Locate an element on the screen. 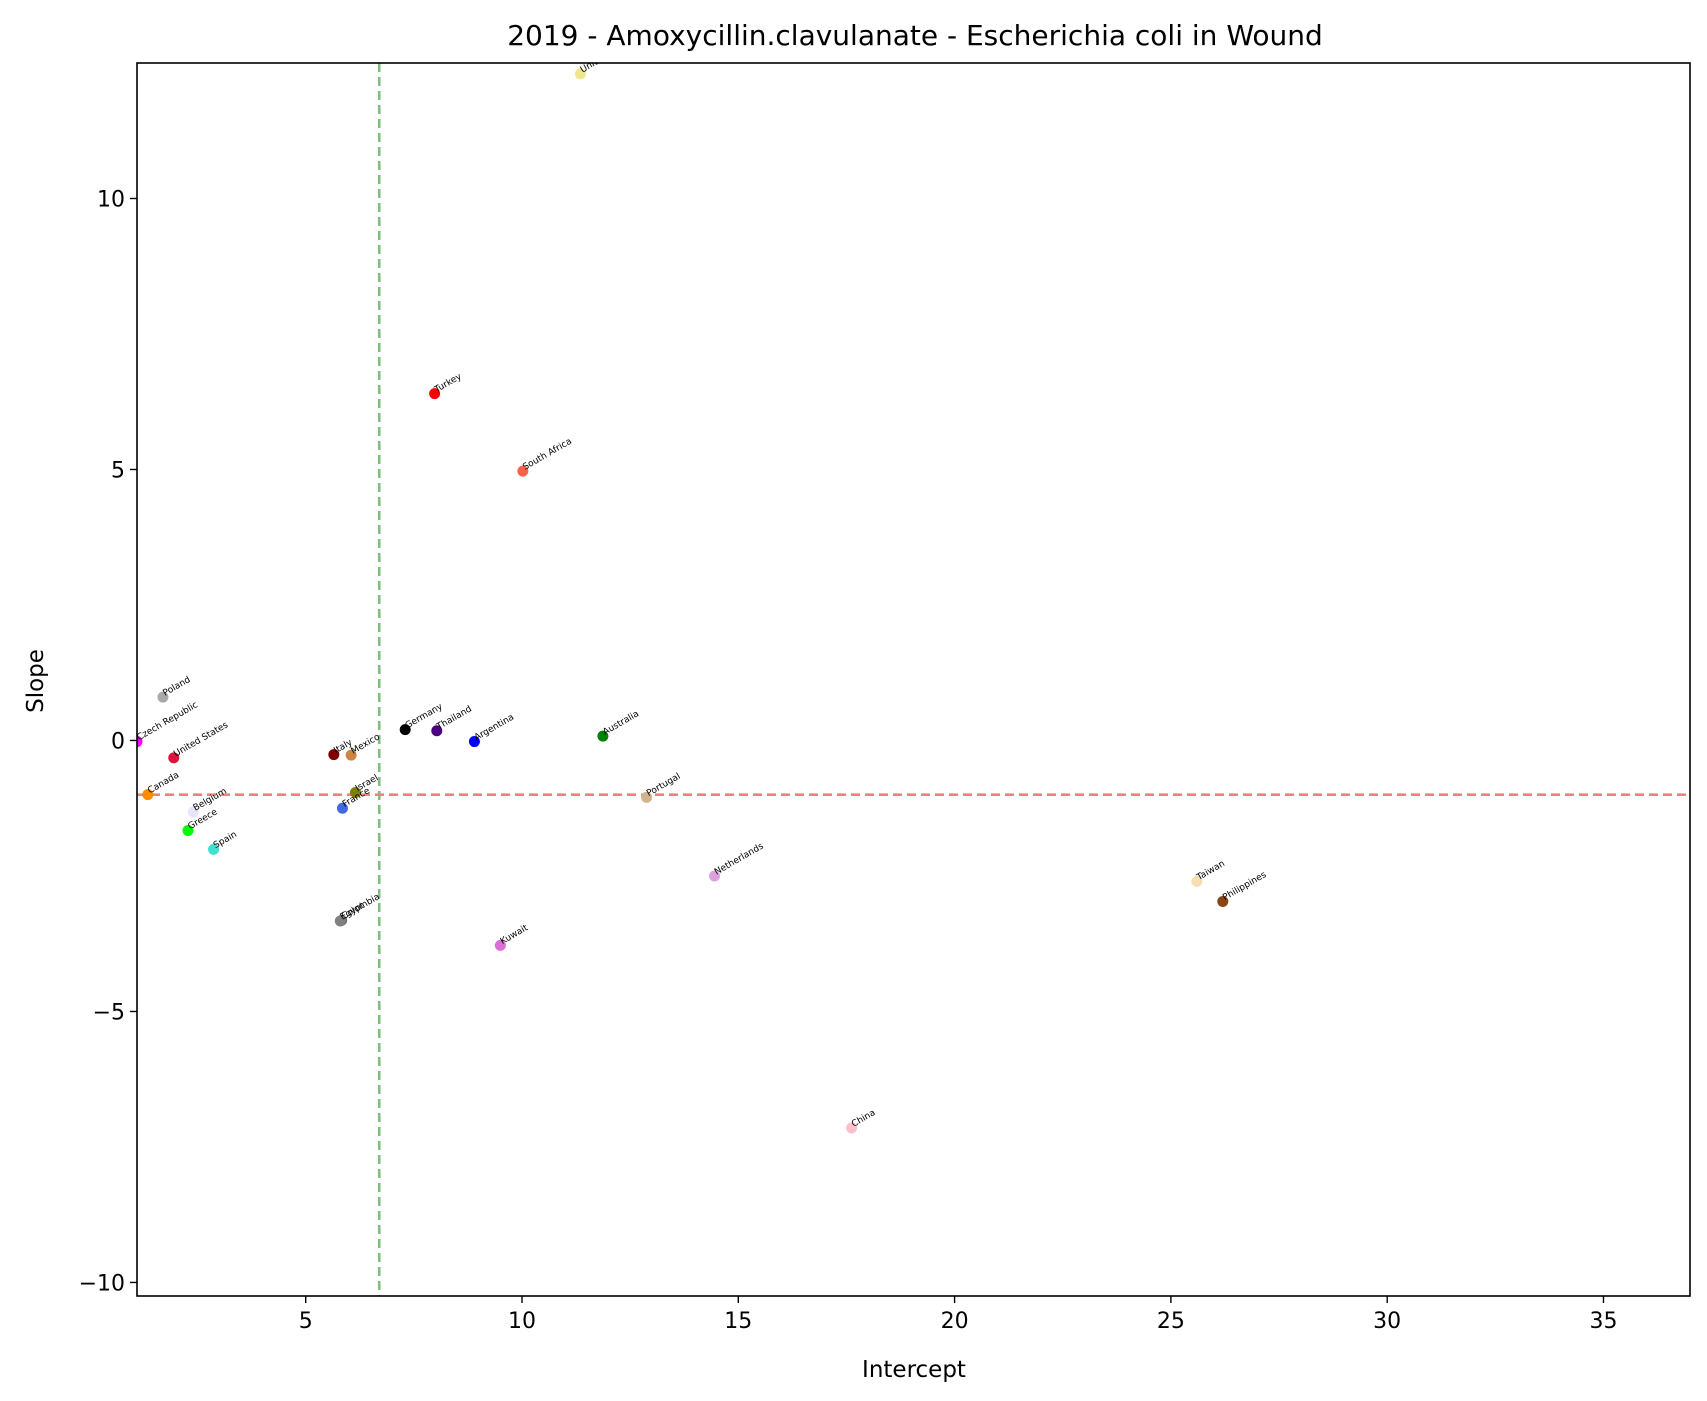  y-axis-label: Slope is located at coordinates (36, 681).